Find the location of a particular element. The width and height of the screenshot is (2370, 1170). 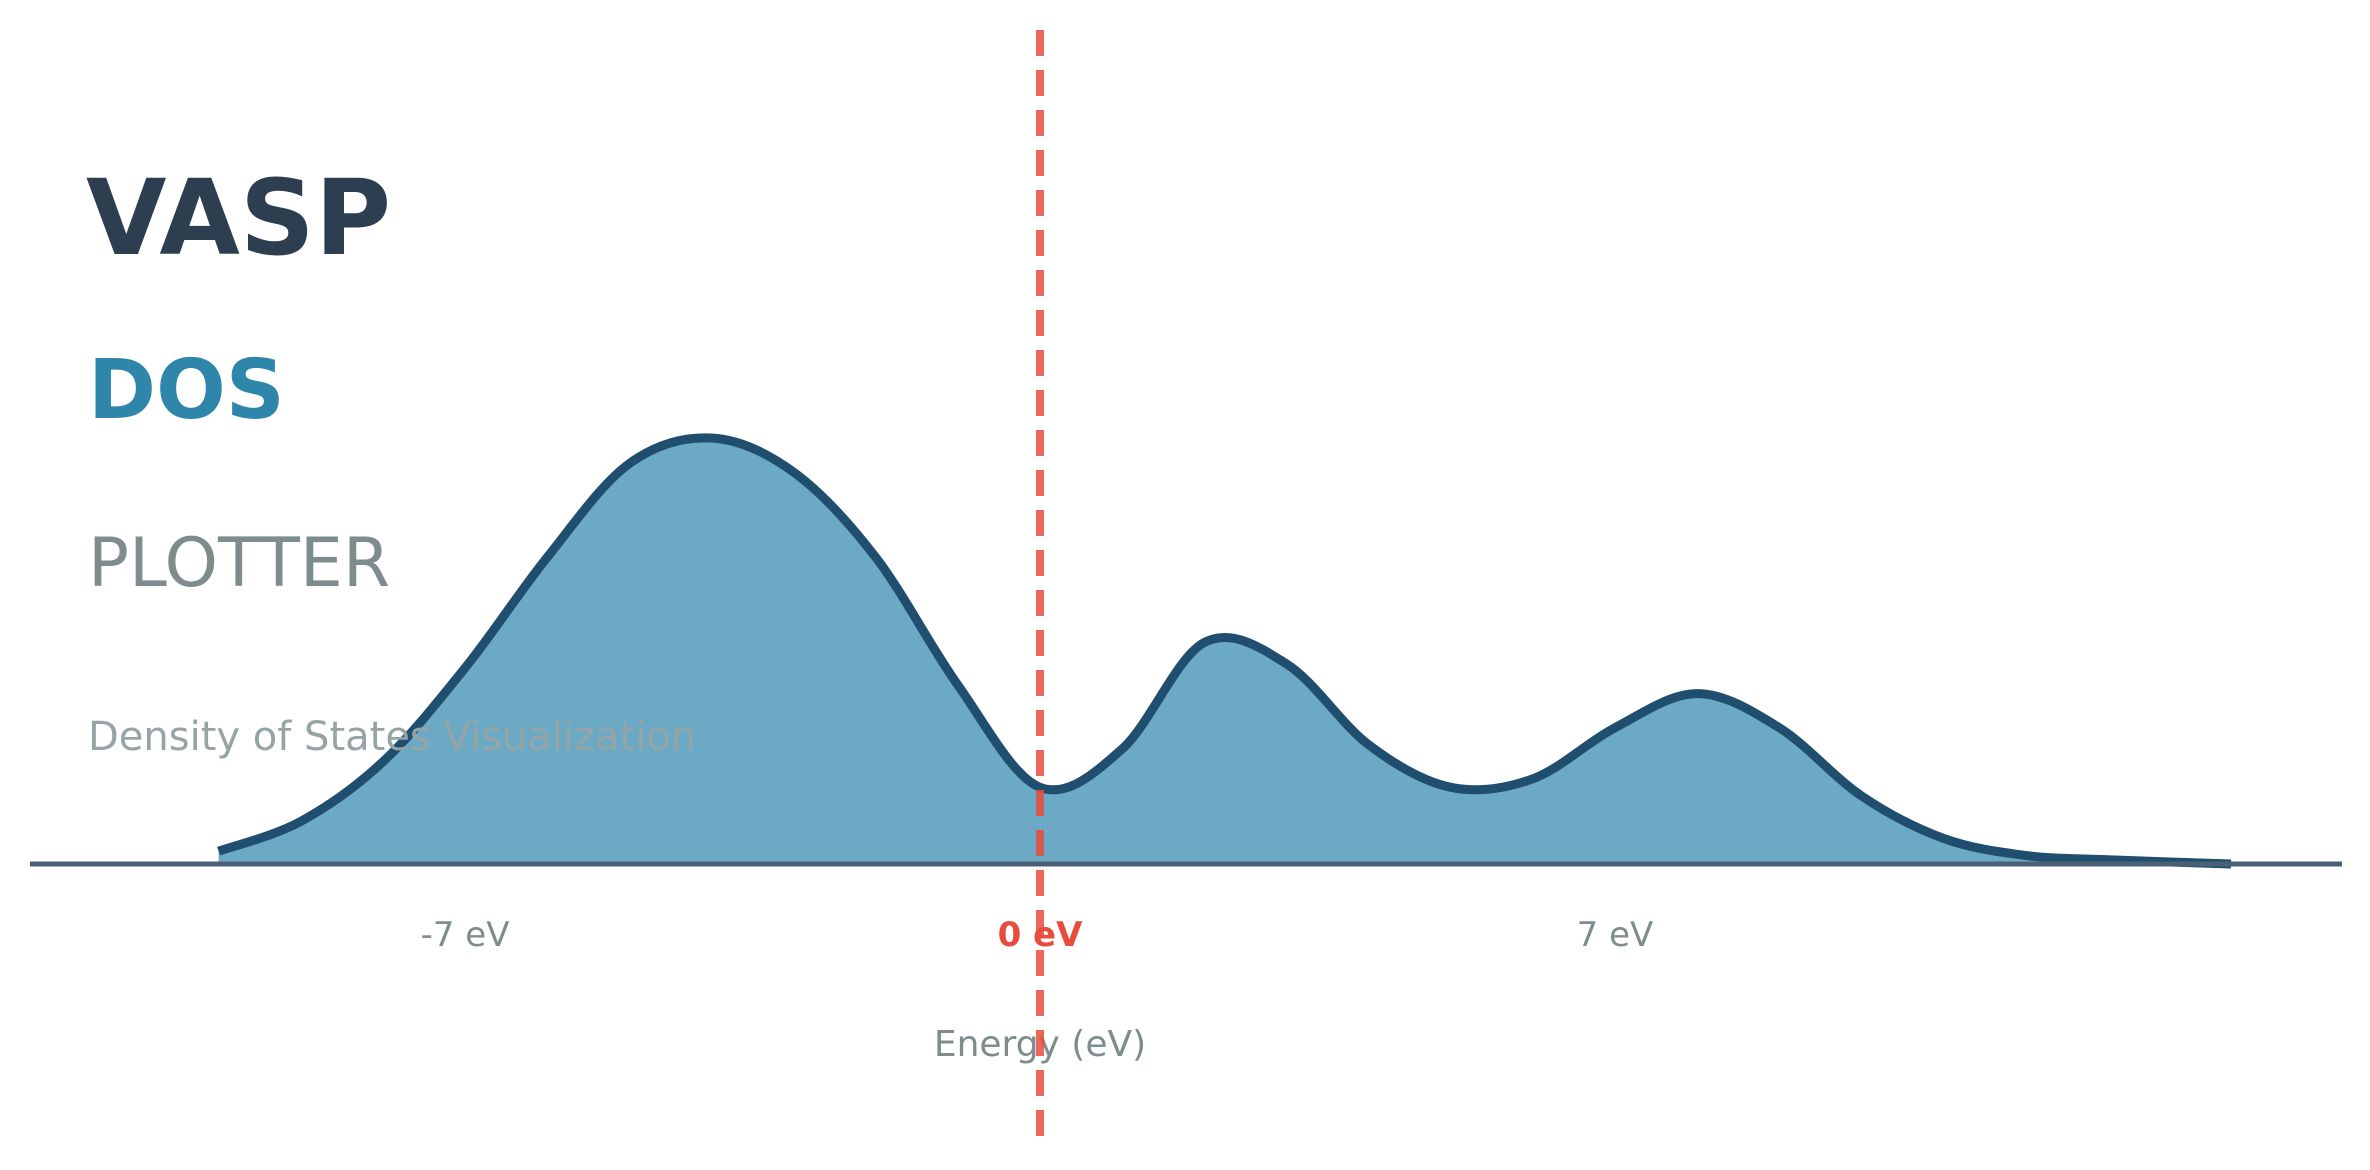

tagline: Density of States Visualization is located at coordinates (392, 737).